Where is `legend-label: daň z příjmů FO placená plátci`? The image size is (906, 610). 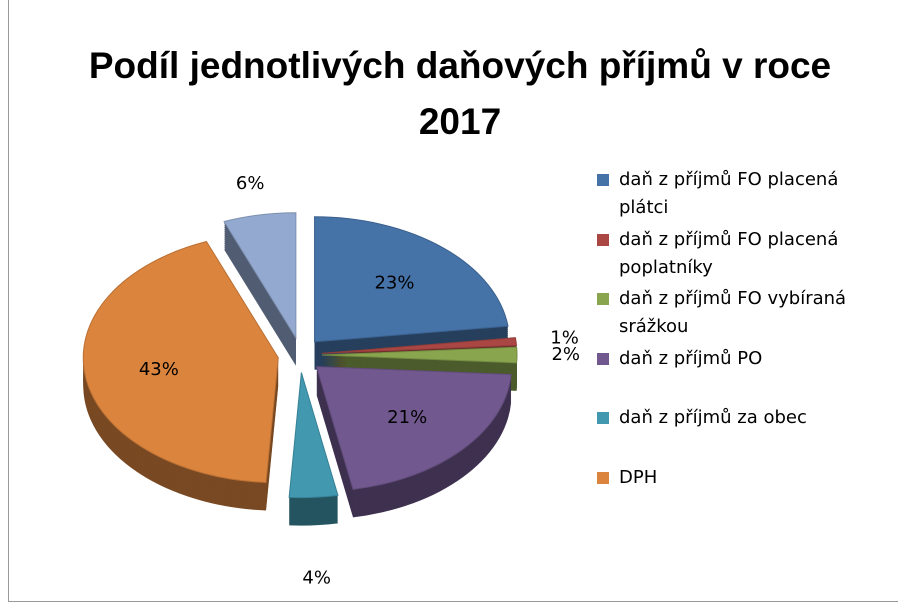 legend-label: daň z příjmů FO placená plátci is located at coordinates (729, 193).